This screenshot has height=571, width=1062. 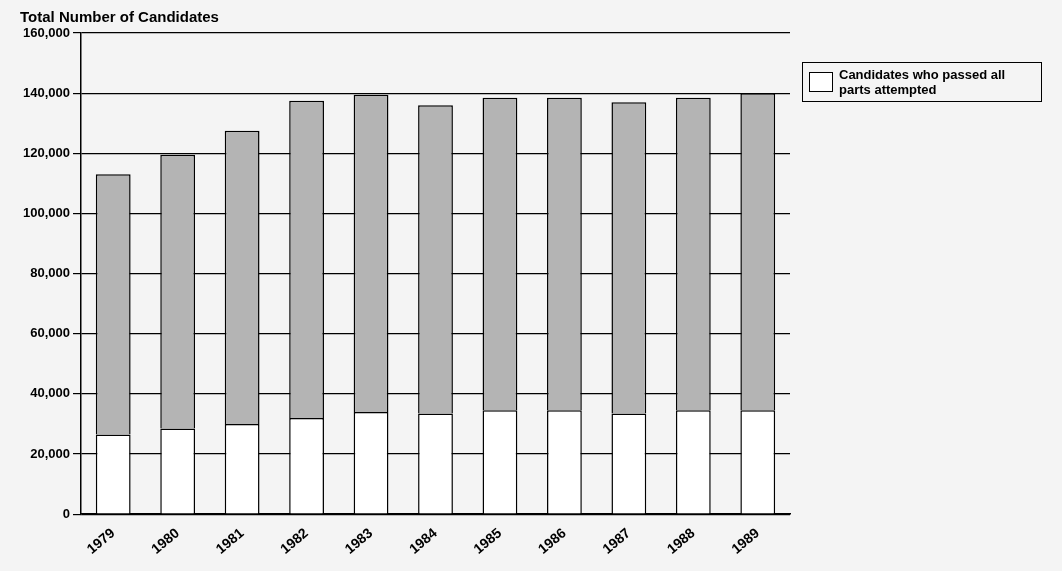 I want to click on y-tick-label: 120,000, so click(x=46, y=152).